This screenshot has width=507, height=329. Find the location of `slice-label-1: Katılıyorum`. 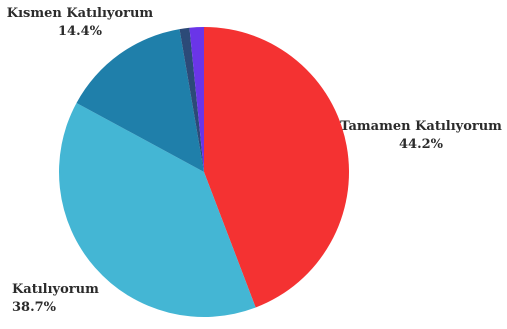

slice-label-1: Katılıyorum is located at coordinates (55, 289).